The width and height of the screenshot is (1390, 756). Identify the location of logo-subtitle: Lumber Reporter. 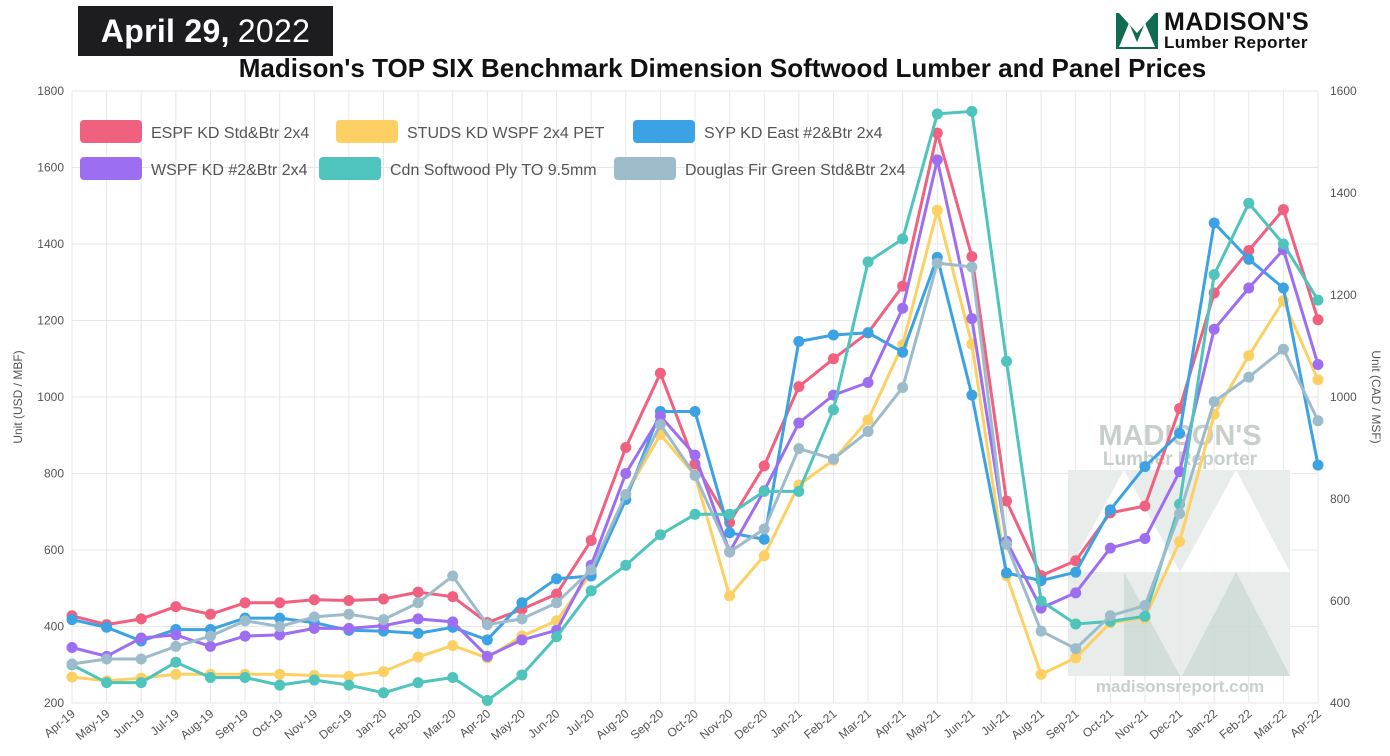
(1236, 42).